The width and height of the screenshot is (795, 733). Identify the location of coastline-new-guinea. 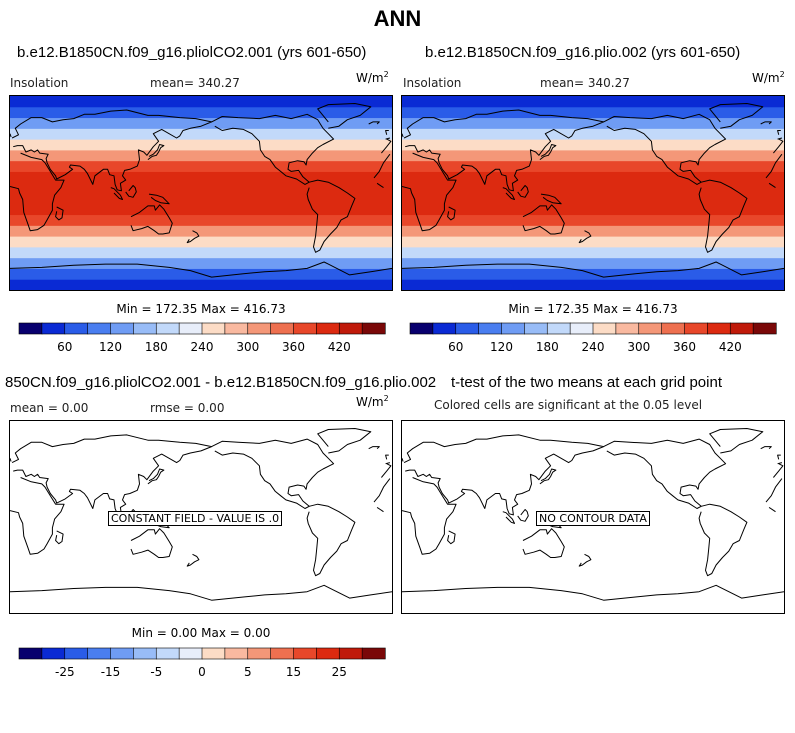
(551, 199).